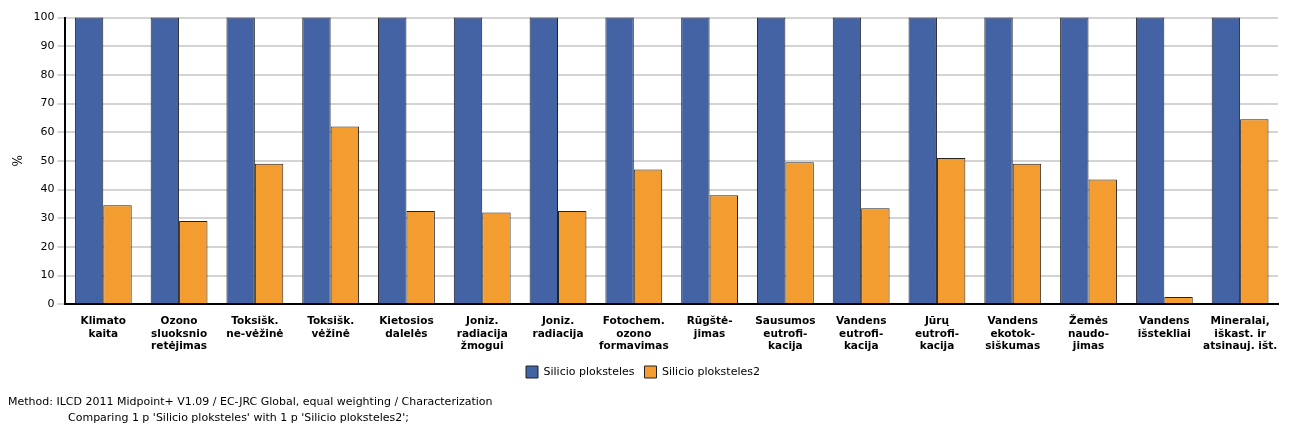 This screenshot has width=1296, height=448. What do you see at coordinates (238, 418) in the screenshot?
I see `text: Comparing 1 p 'Silicio ploksteles' with 1 p 'Silicio ploksteles2';` at bounding box center [238, 418].